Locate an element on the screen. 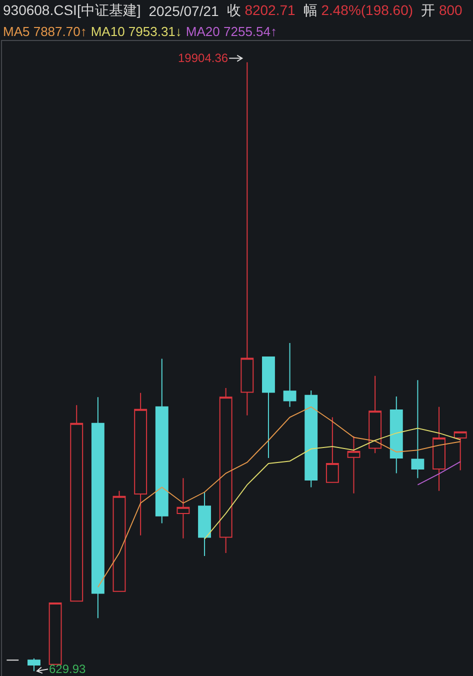 This screenshot has width=473, height=676. chart-title: 930608.CSI[中证基建] is located at coordinates (72, 11).